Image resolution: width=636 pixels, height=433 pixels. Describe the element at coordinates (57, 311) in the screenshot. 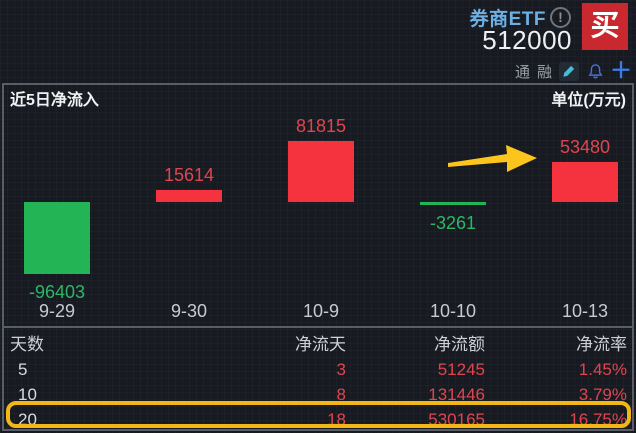

I see `x-axis-label: 9-29` at that location.